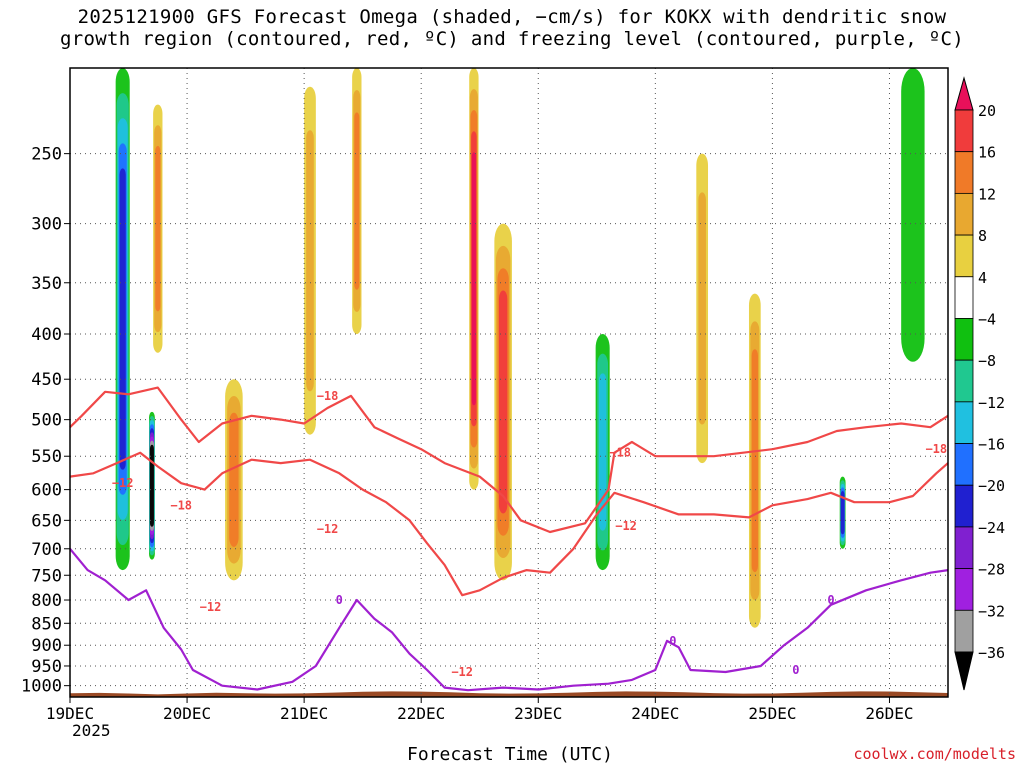 This screenshot has width=1024, height=768. What do you see at coordinates (46, 457) in the screenshot?
I see `y-tick-label-550: 550` at bounding box center [46, 457].